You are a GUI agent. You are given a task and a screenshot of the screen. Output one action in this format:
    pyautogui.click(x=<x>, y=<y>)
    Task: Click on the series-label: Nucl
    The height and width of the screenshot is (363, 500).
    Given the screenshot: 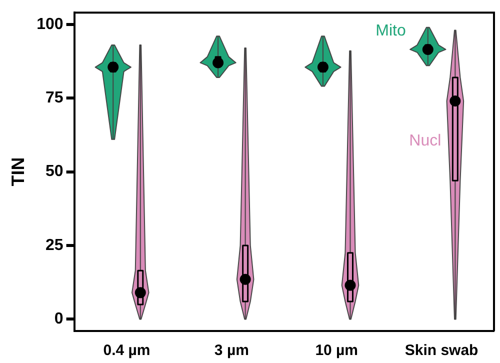 What is the action you would take?
    pyautogui.click(x=425, y=141)
    